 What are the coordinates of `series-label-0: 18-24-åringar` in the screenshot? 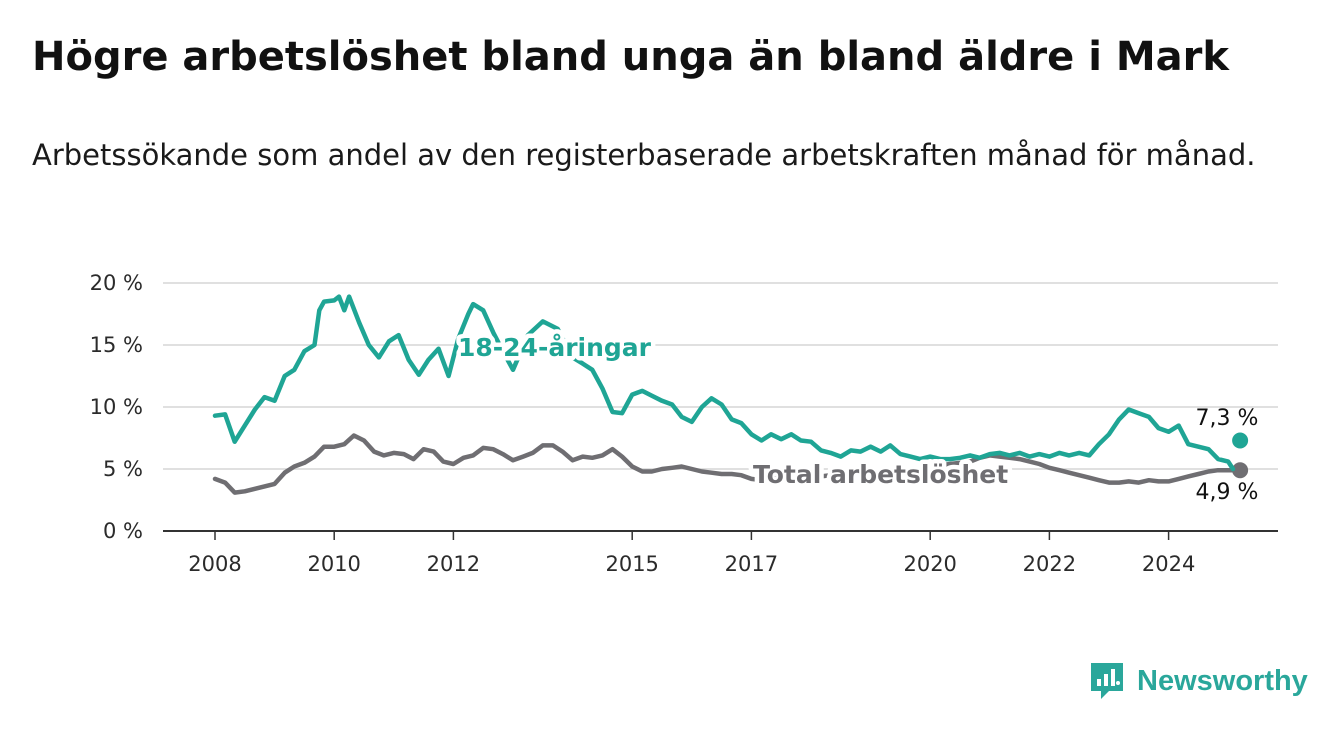 It's located at (555, 347).